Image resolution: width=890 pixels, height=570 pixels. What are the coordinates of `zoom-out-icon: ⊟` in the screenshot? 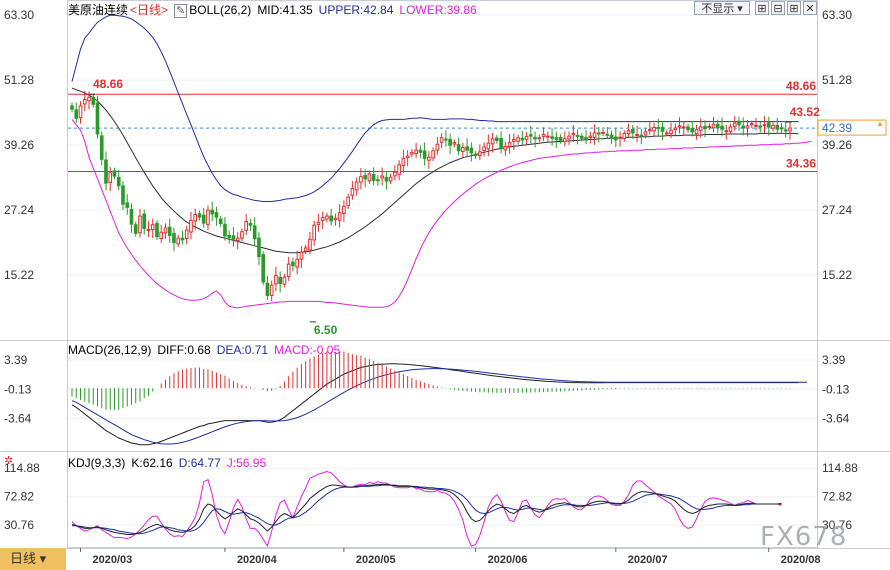 It's located at (778, 8).